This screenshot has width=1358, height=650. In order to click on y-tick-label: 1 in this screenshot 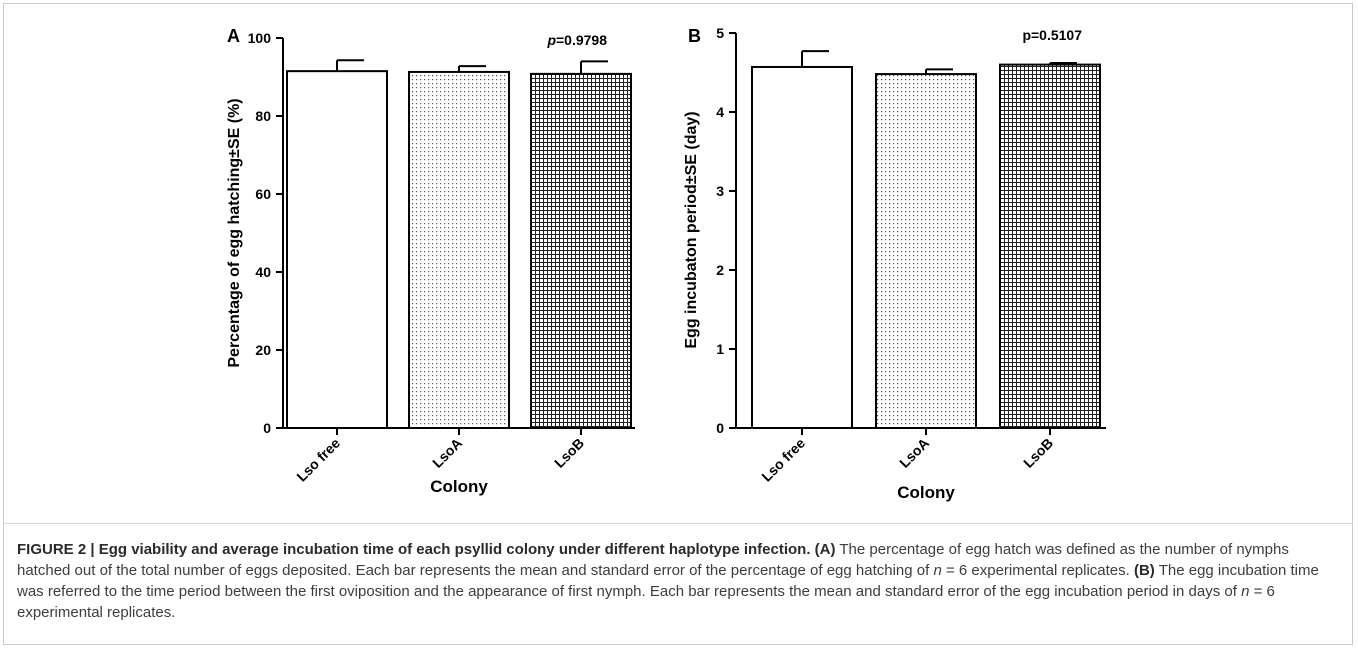, I will do `click(720, 349)`.